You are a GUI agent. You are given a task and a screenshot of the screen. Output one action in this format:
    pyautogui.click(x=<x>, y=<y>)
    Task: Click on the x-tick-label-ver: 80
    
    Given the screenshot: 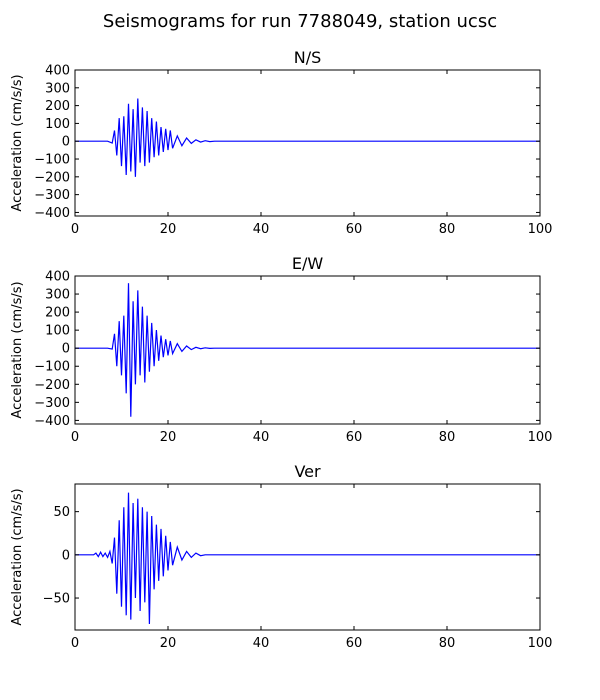 What is the action you would take?
    pyautogui.click(x=447, y=643)
    